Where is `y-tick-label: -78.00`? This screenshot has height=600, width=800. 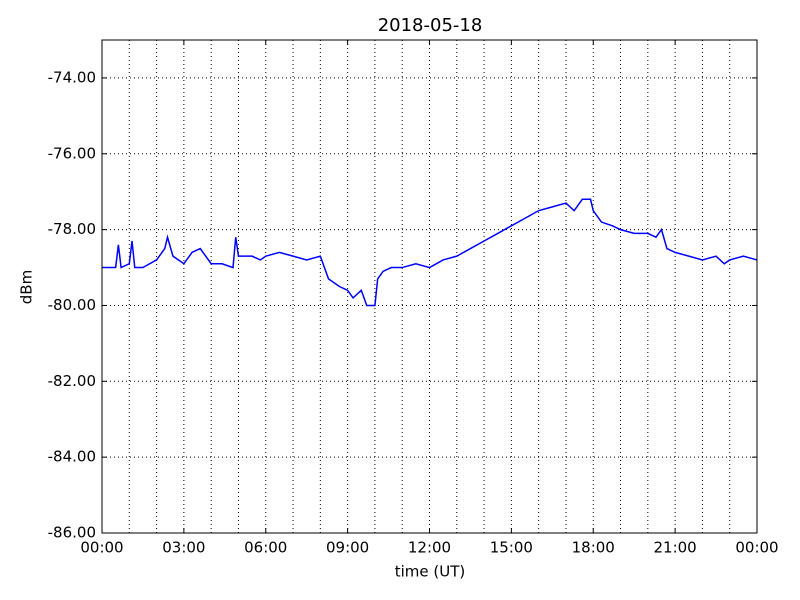 y-tick-label: -78.00 is located at coordinates (72, 229).